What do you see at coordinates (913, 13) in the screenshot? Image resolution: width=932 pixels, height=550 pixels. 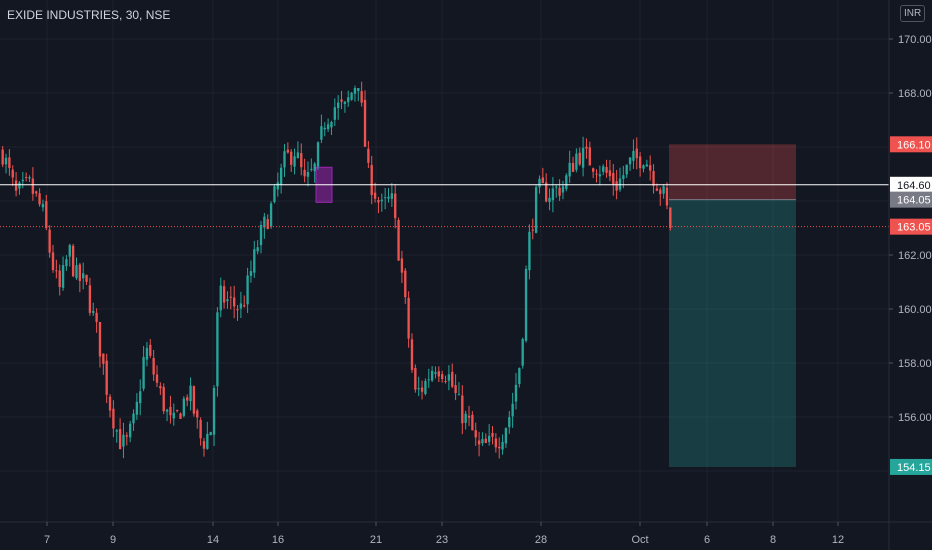 I see `currency-badge: INR` at bounding box center [913, 13].